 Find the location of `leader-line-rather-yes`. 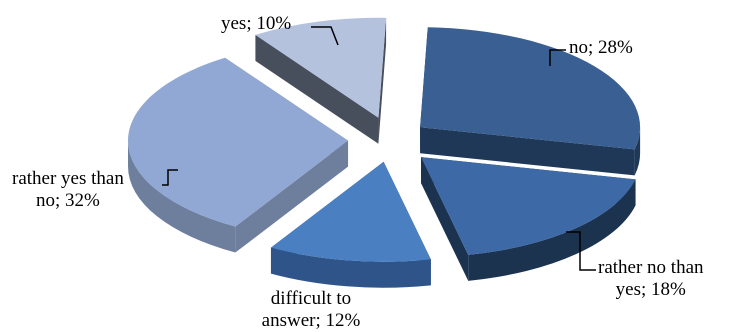

leader-line-rather-yes is located at coordinates (170, 177).